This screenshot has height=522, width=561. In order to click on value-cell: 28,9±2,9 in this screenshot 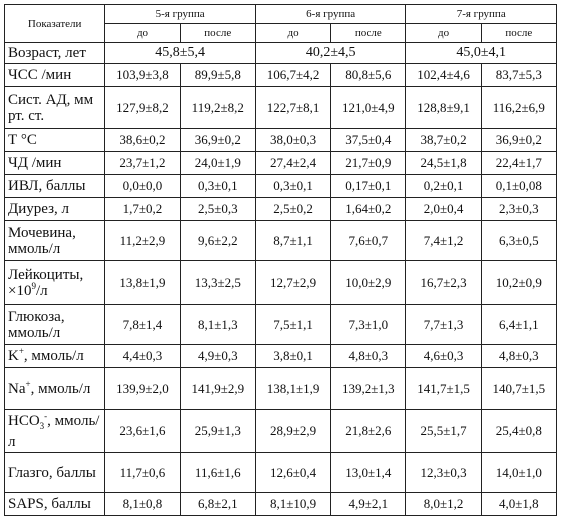, I will do `click(293, 431)`.